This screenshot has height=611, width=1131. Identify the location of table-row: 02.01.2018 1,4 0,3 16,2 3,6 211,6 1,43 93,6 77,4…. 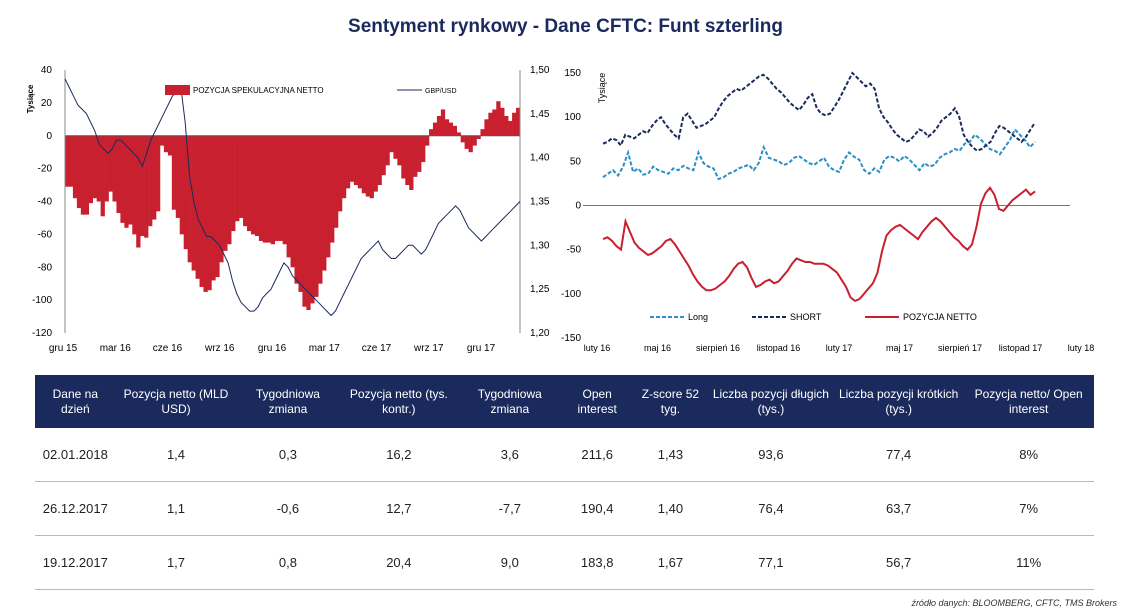
(564, 455).